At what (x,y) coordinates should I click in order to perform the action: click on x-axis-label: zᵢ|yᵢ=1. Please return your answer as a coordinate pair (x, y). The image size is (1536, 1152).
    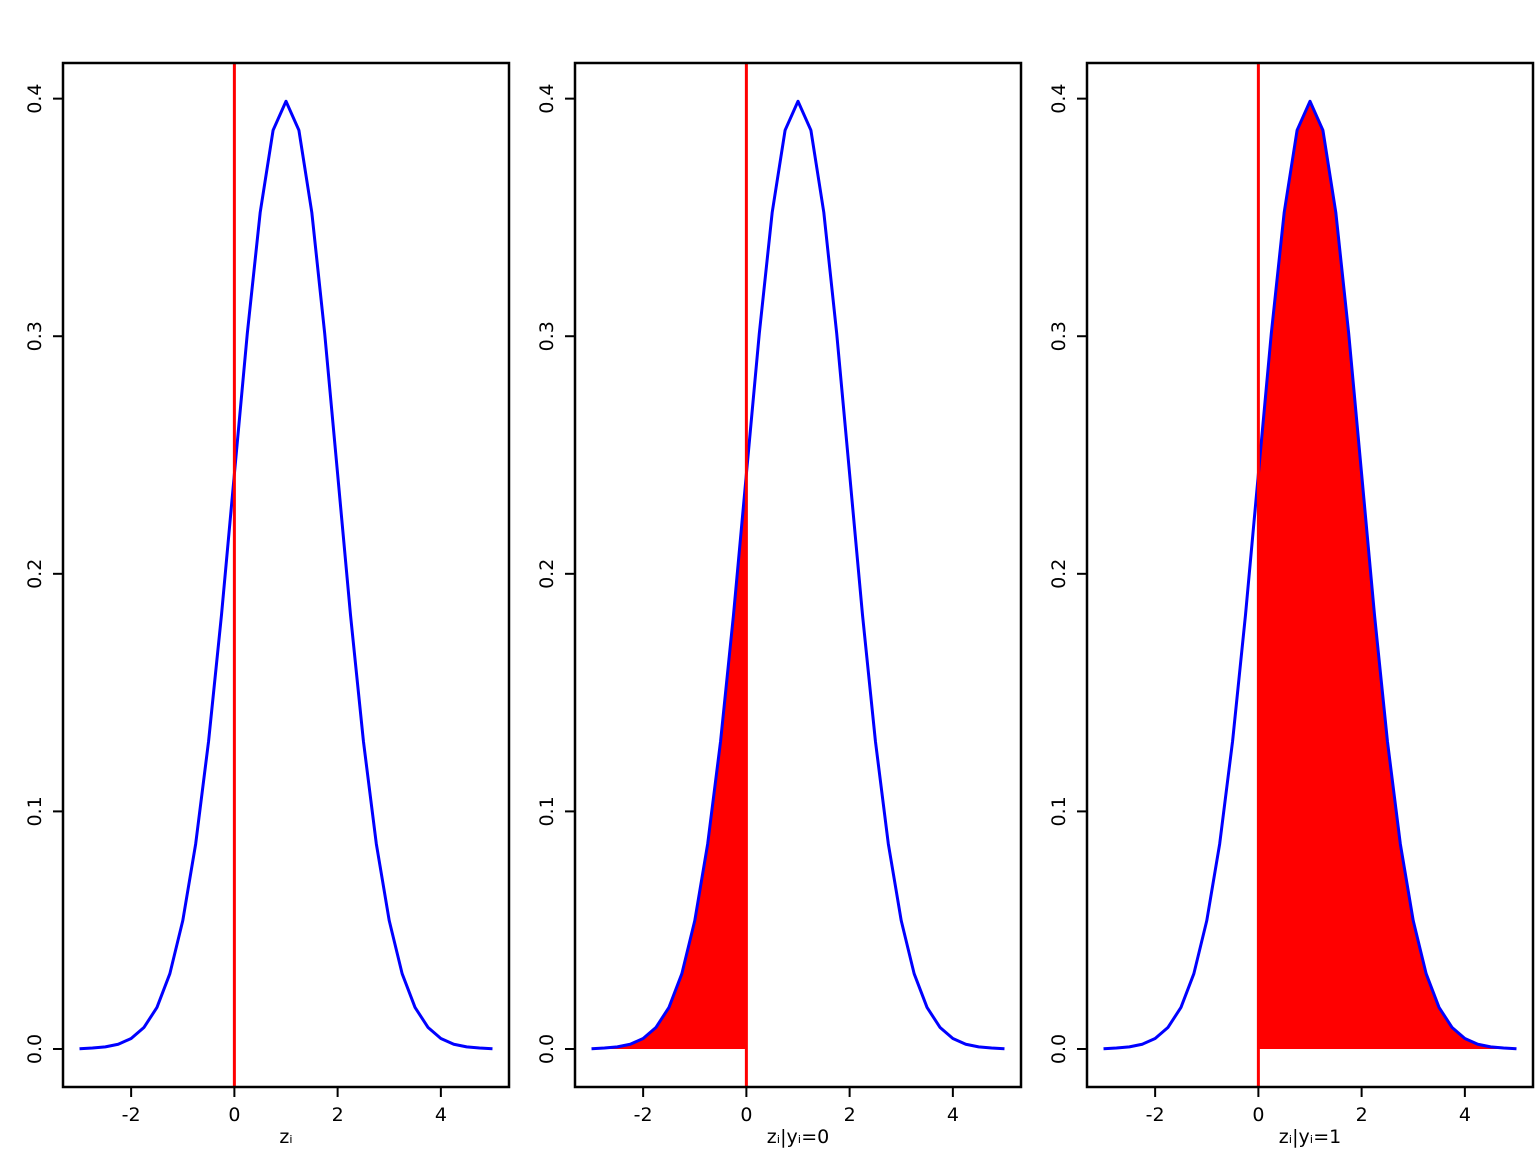
    Looking at the image, I should click on (1310, 1137).